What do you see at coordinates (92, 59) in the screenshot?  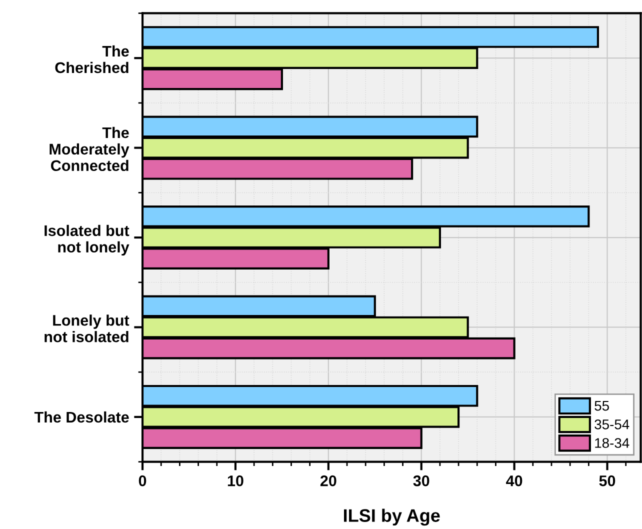 I see `y-tick-label: The Cherished` at bounding box center [92, 59].